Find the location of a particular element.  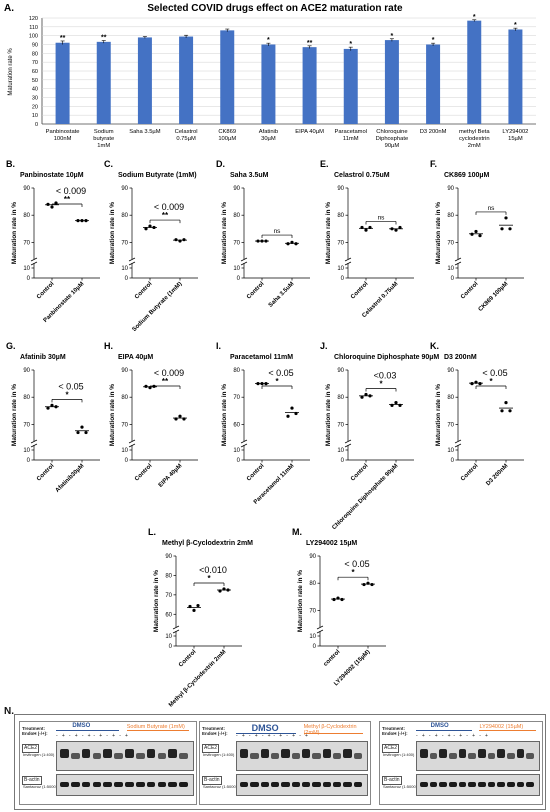

chart-a-category-label: Diphosphate is located at coordinates (392, 139).